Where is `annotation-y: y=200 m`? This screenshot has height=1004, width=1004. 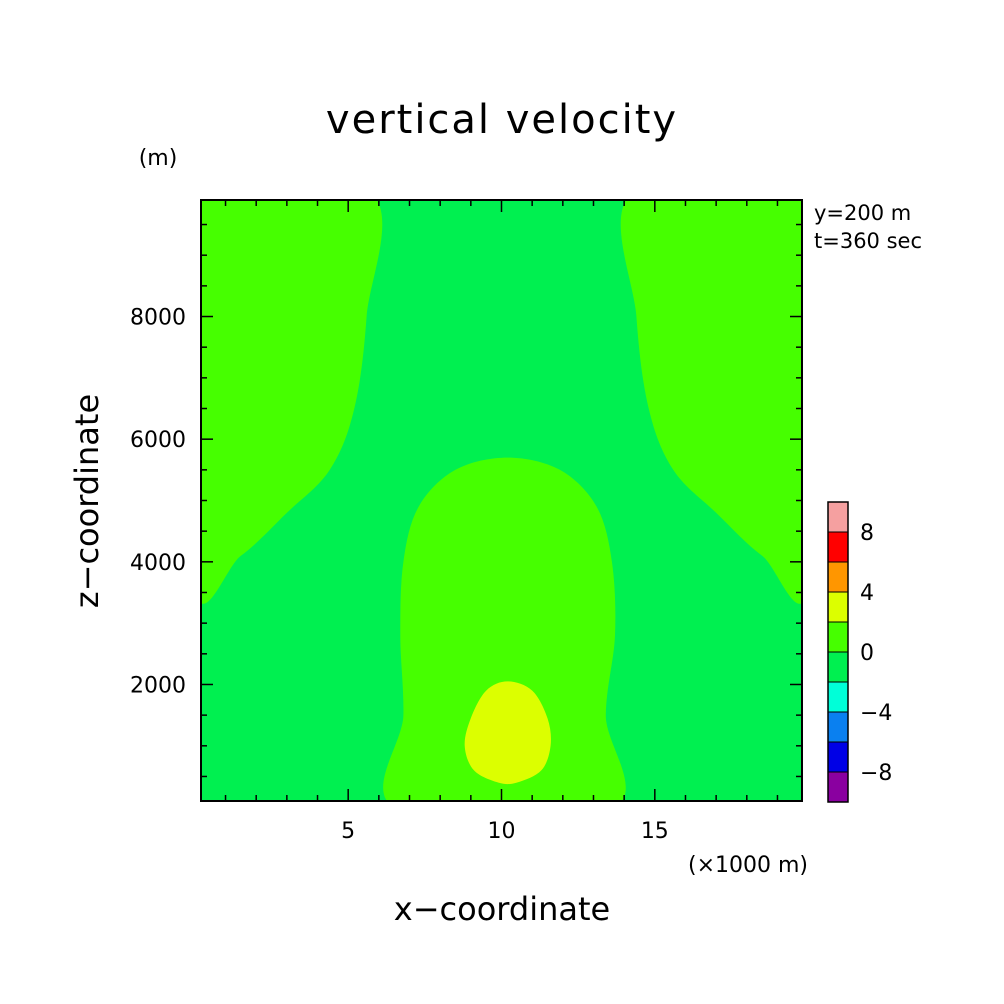
annotation-y: y=200 m is located at coordinates (862, 213).